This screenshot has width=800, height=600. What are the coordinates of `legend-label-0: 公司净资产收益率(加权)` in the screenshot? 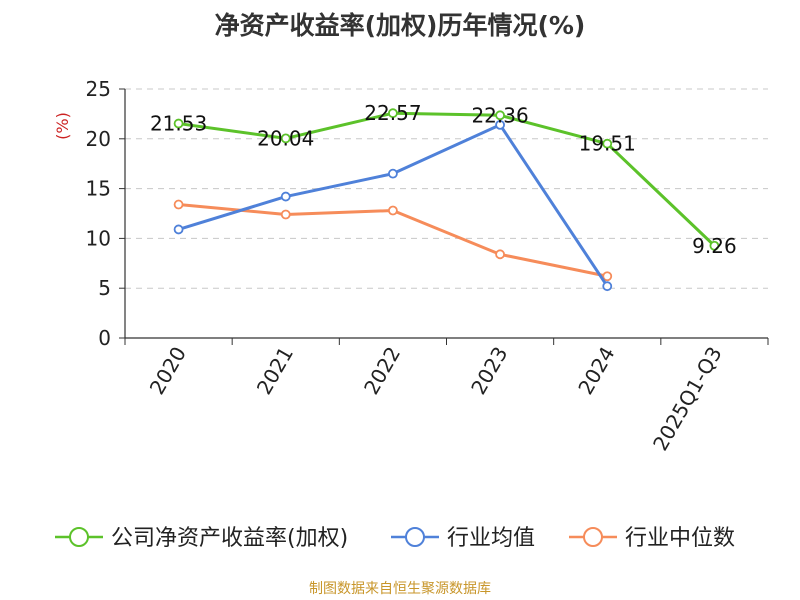 It's located at (229, 538).